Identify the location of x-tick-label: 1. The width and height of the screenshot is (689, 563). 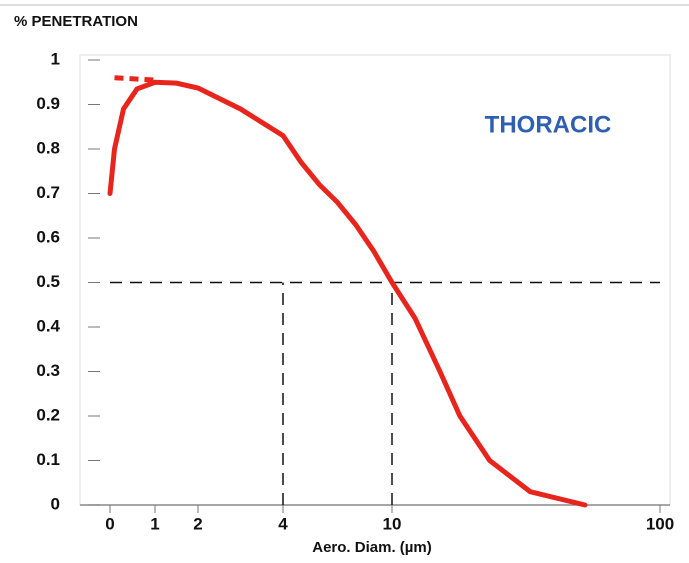
(154, 523).